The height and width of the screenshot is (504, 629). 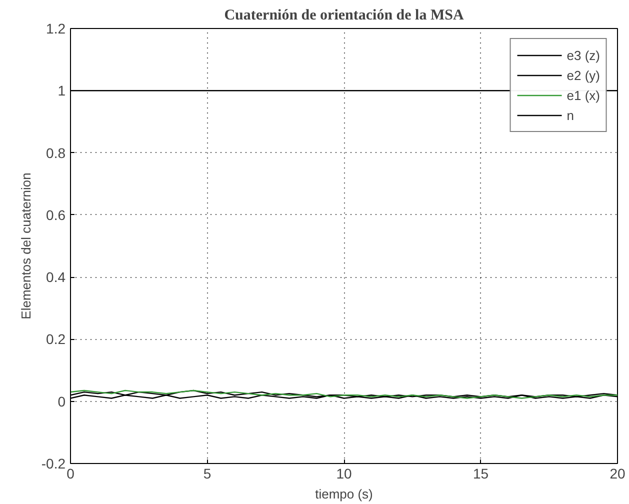 I want to click on legend-label: e1 (x), so click(x=583, y=95).